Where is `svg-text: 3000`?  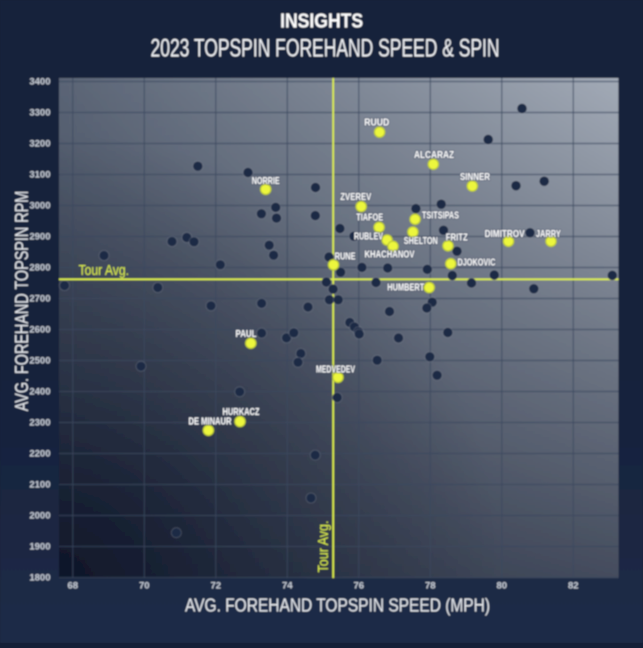 svg-text: 3000 is located at coordinates (39, 206).